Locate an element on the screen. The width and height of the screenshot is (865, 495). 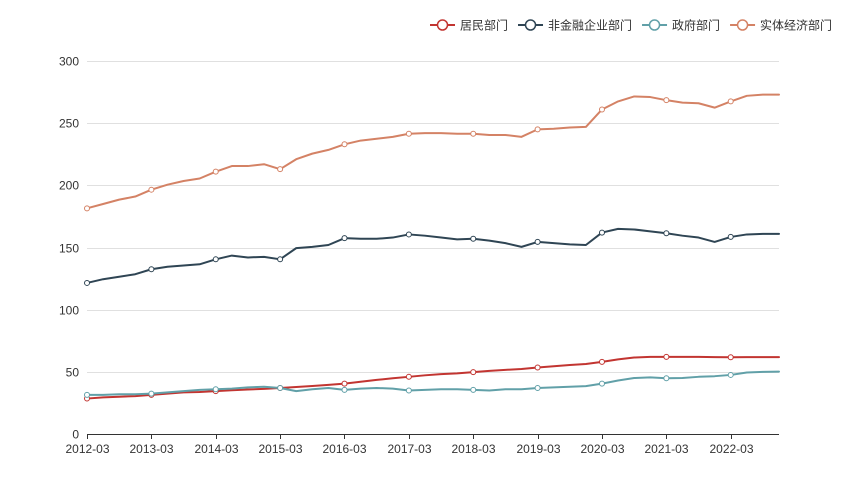
x-tick-label: 2019-03 is located at coordinates (538, 449).